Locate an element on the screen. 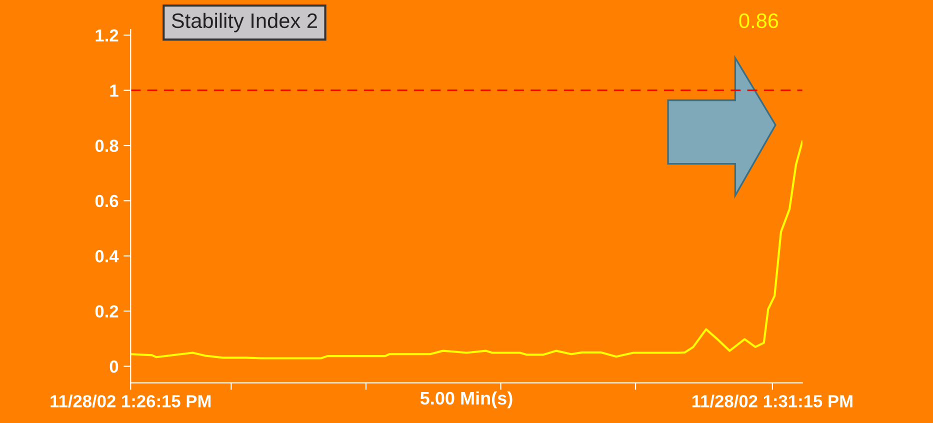 The height and width of the screenshot is (423, 933). y-tick-label: 0.6 is located at coordinates (106, 201).